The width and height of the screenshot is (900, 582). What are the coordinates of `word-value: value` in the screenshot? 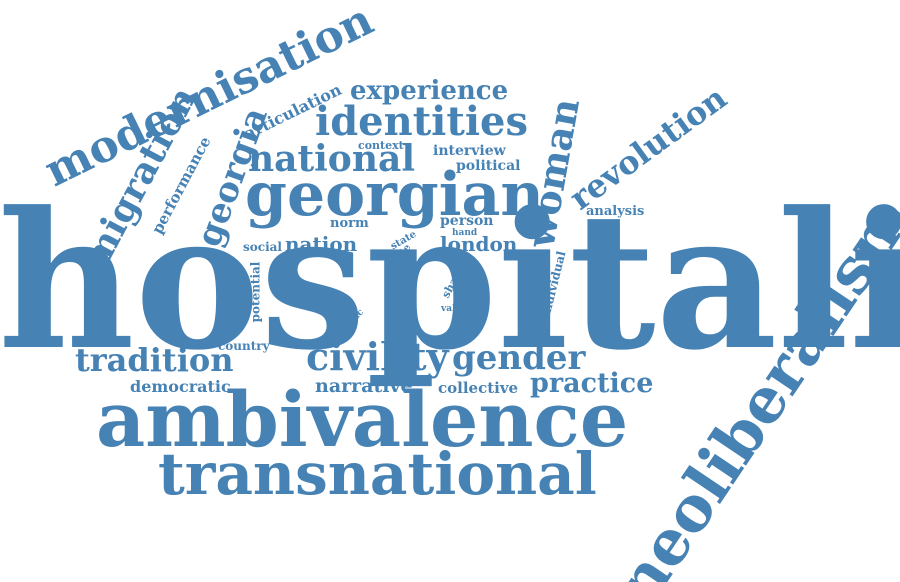 It's located at (454, 309).